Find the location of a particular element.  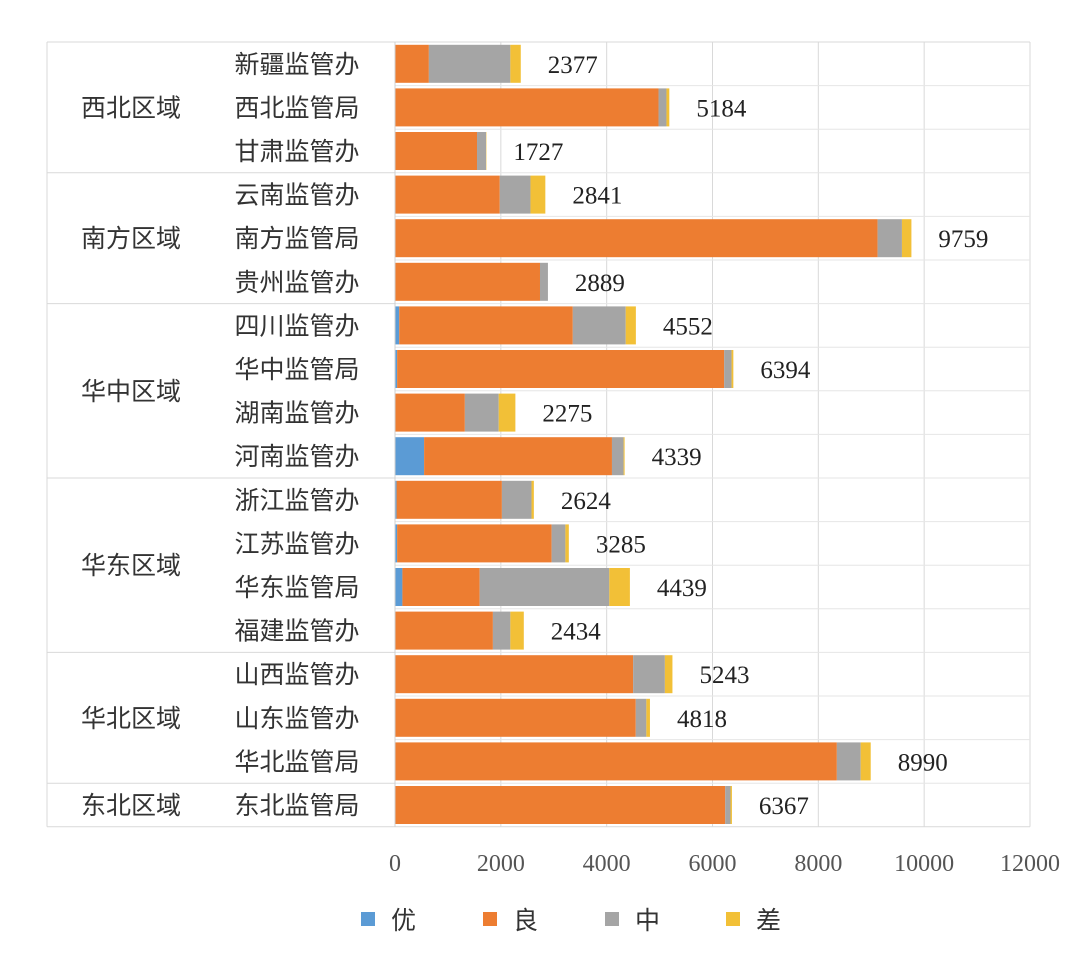

total-label: 5243 is located at coordinates (724, 675).